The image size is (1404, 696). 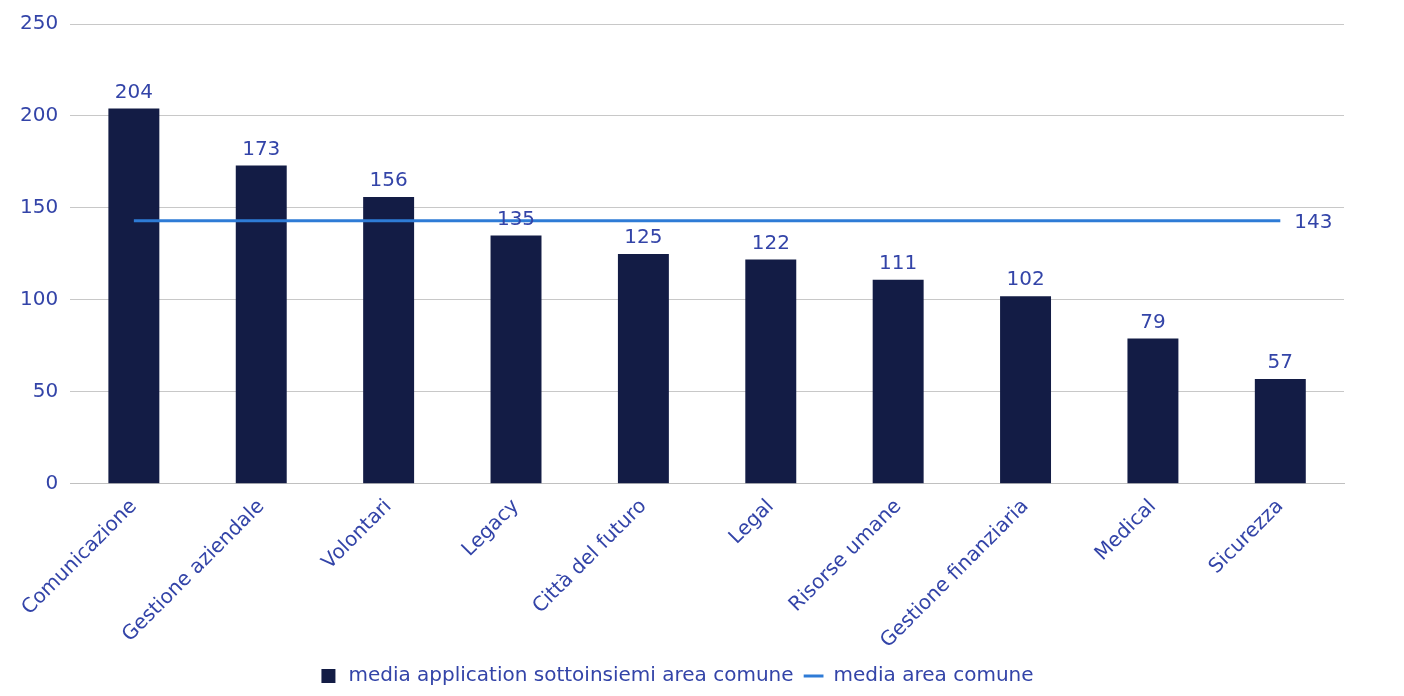 What do you see at coordinates (571, 674) in the screenshot?
I see `legend-label: media application sottoinsiemi area comune` at bounding box center [571, 674].